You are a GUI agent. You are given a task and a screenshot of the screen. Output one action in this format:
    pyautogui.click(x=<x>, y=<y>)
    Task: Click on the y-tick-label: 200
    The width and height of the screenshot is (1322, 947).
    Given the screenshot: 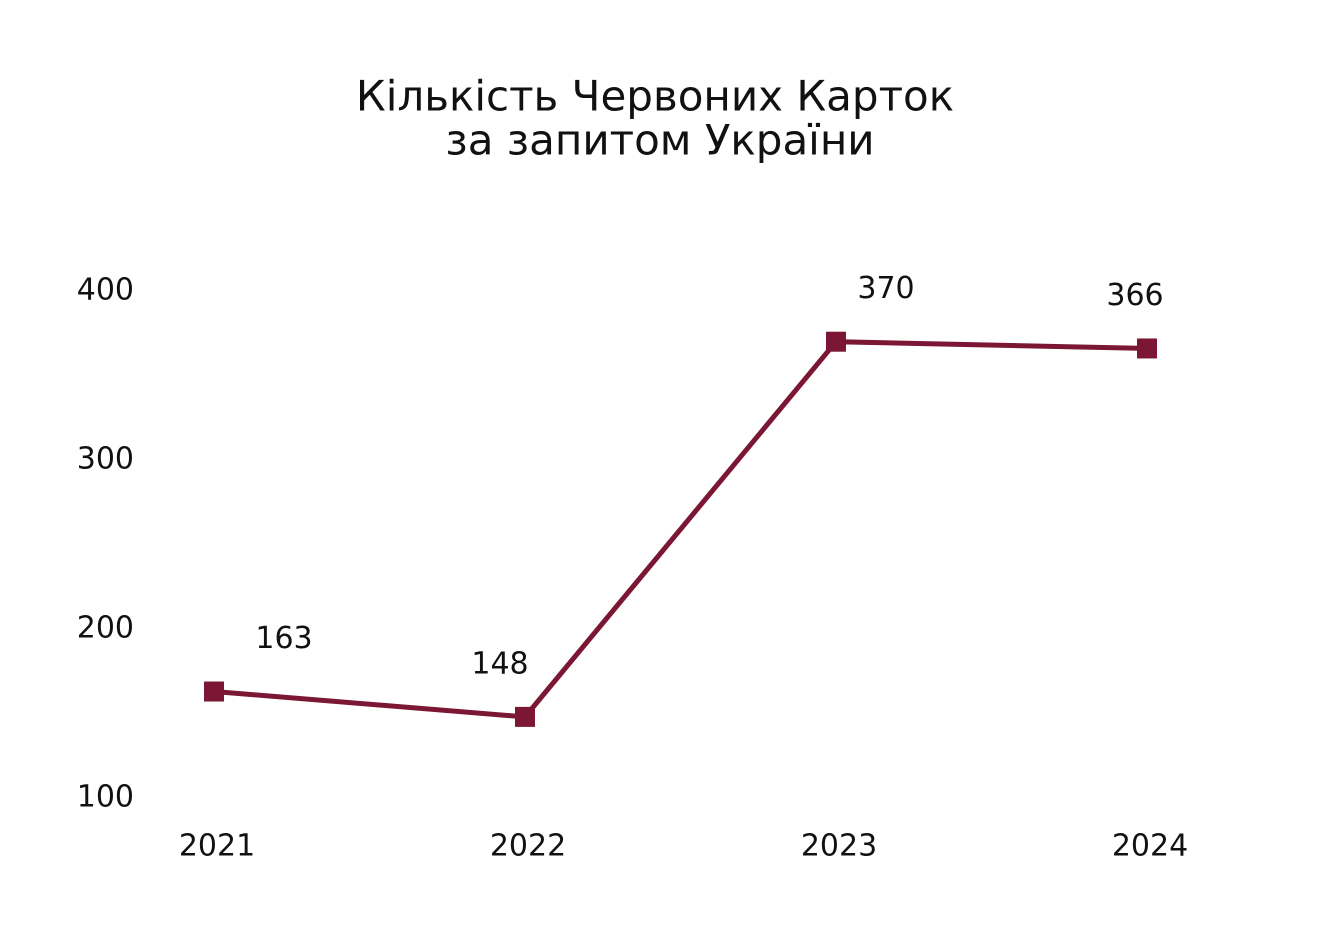 What is the action you would take?
    pyautogui.click(x=105, y=628)
    